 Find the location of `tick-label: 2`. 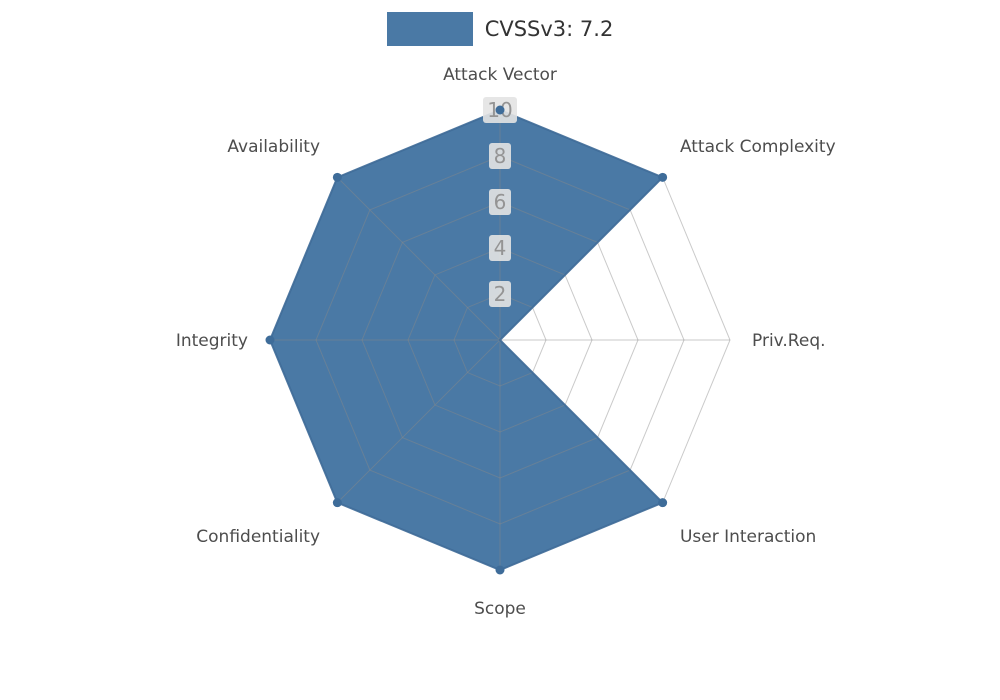

tick-label: 2 is located at coordinates (500, 294).